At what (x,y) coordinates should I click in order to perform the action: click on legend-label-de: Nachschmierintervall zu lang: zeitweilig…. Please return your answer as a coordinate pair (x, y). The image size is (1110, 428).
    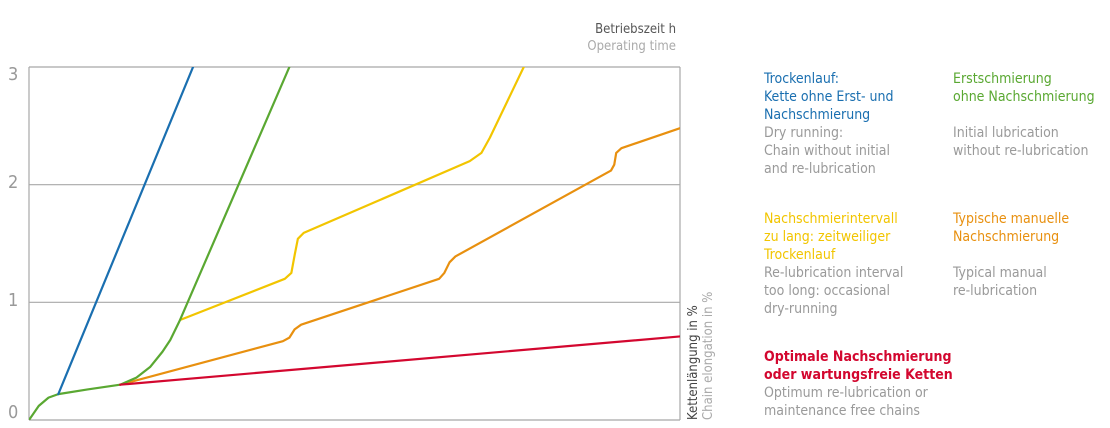
    Looking at the image, I should click on (831, 237).